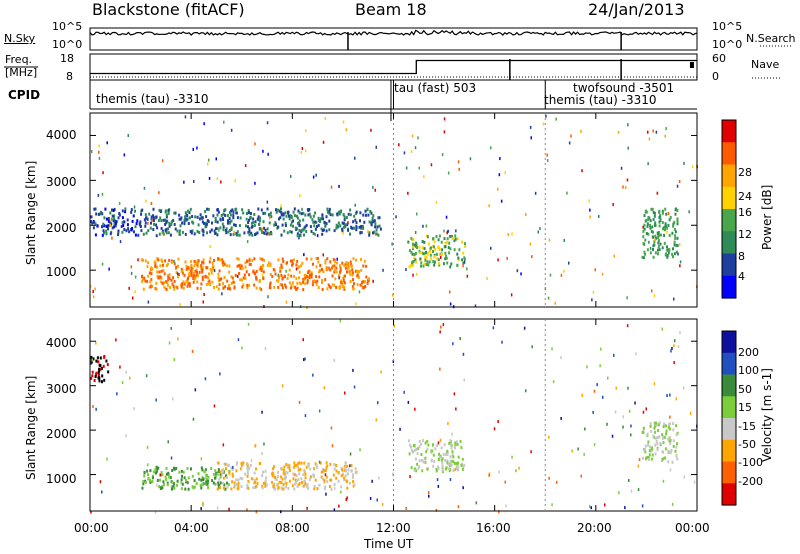 The width and height of the screenshot is (800, 554). I want to click on velocity-colorbar-swatch, so click(729, 342).